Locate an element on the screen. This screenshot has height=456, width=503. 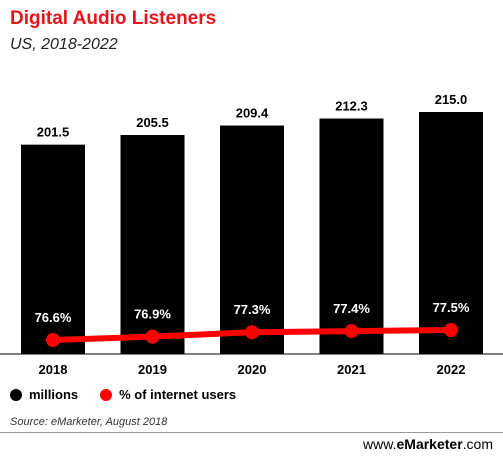
legend-item-internet-users: % of internet users is located at coordinates (168, 394).